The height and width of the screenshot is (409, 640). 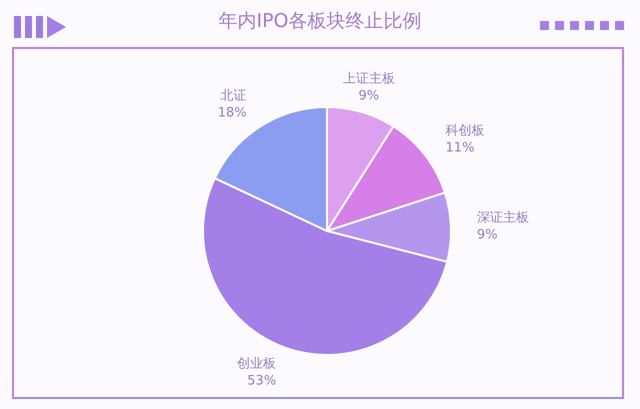 What do you see at coordinates (320, 21) in the screenshot?
I see `chart-title: 年内IPO各板块终止比例` at bounding box center [320, 21].